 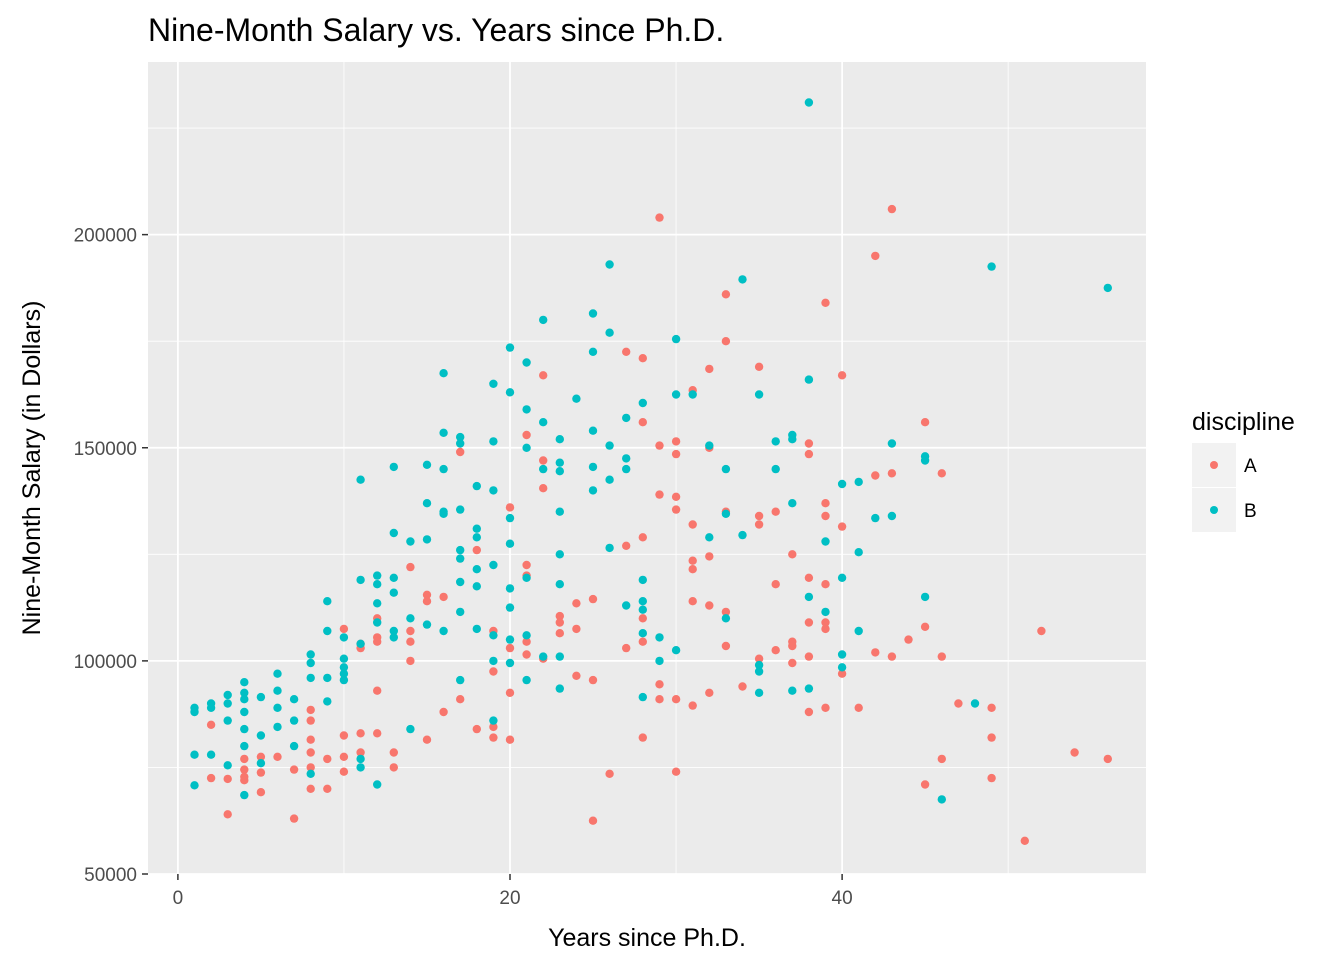 What do you see at coordinates (647, 938) in the screenshot?
I see `x-axis-title: Years since Ph.D.` at bounding box center [647, 938].